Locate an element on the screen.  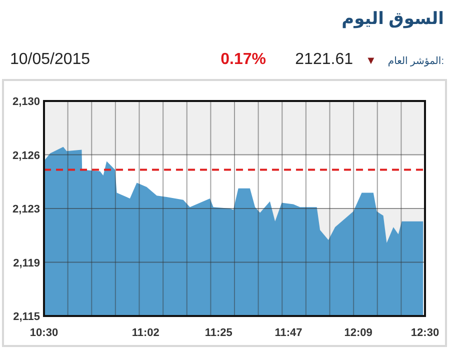
y-tick-label: 2,130 is located at coordinates (26, 102).